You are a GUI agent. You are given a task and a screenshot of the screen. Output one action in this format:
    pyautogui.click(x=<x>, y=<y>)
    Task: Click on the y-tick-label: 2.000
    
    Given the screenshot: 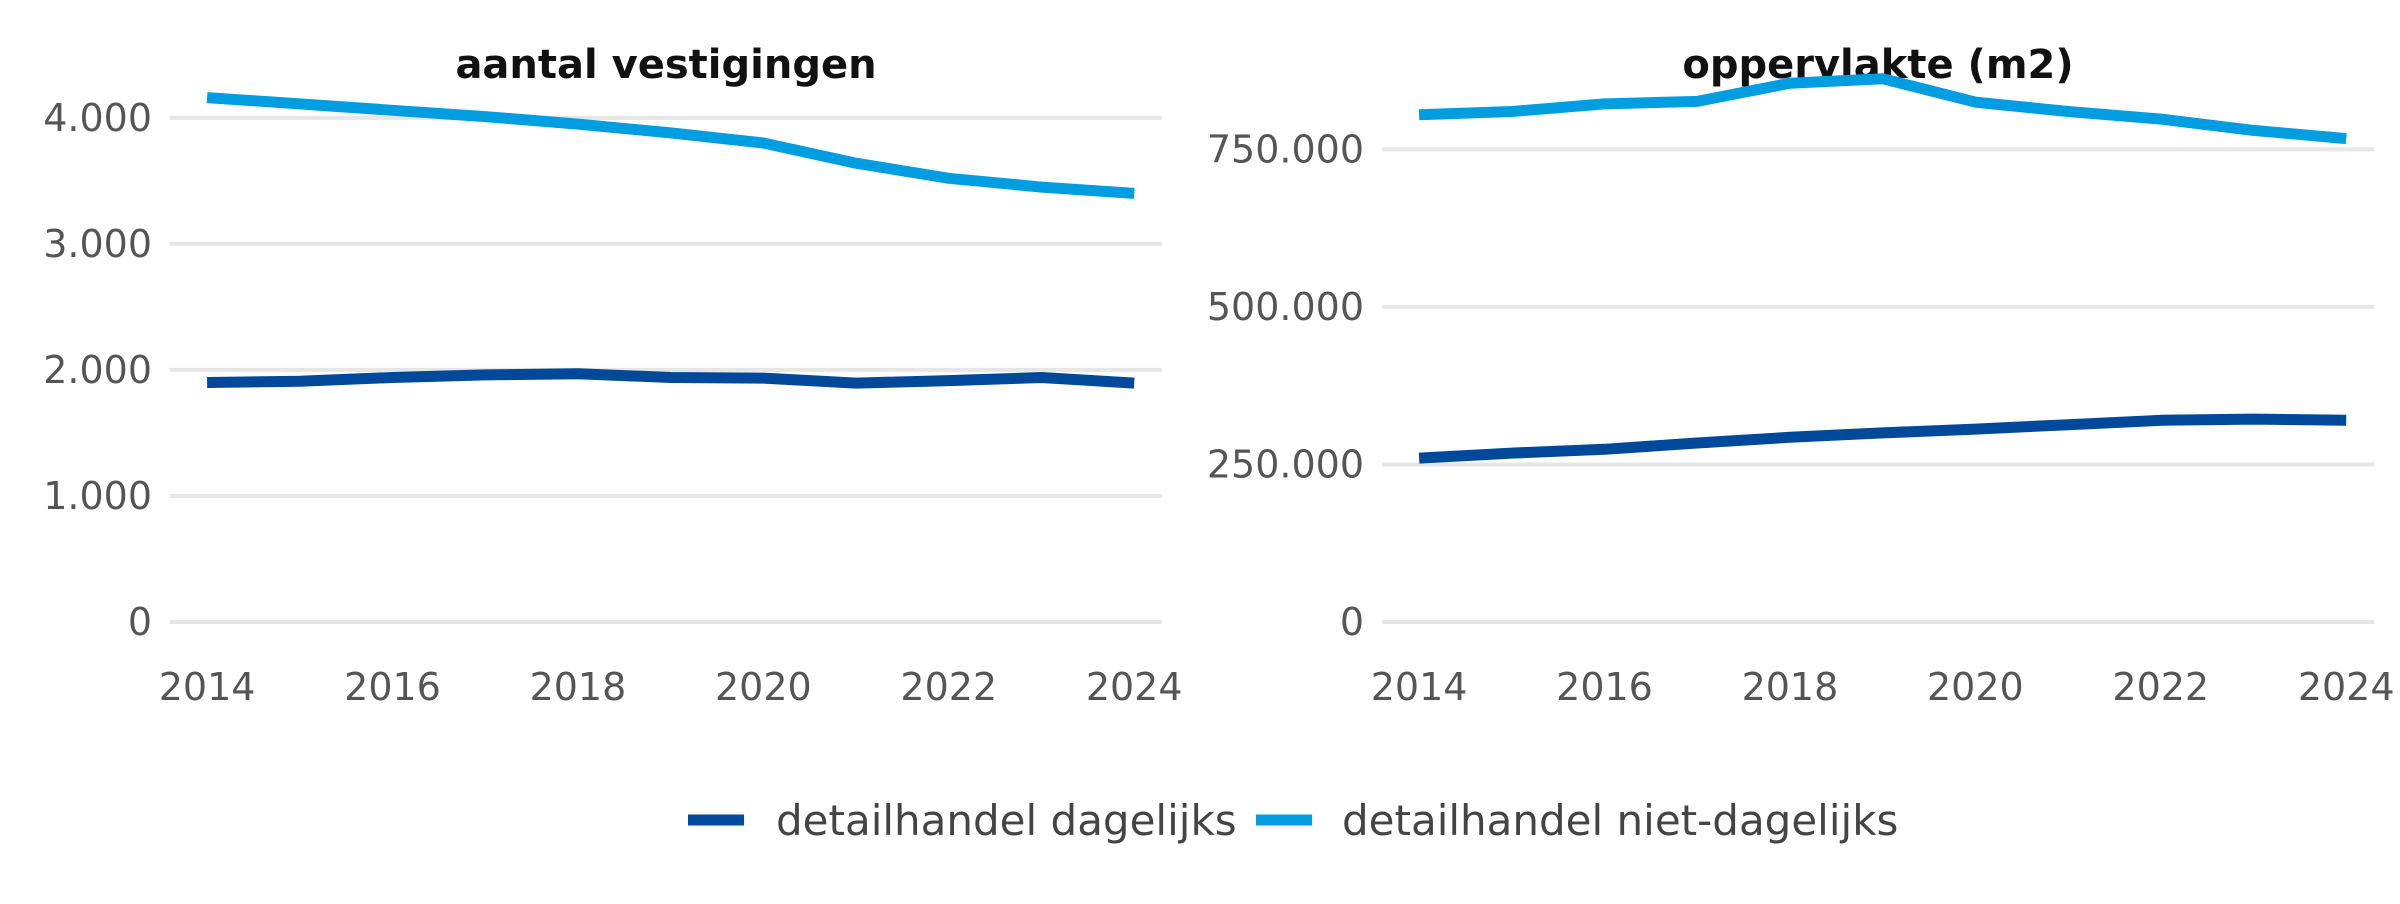 What is the action you would take?
    pyautogui.click(x=97, y=370)
    